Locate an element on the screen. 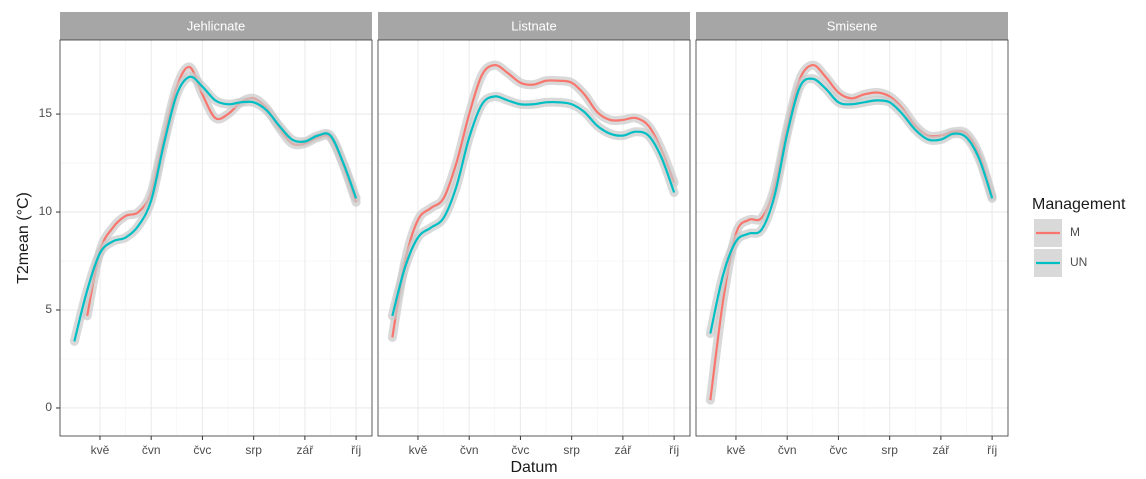 The width and height of the screenshot is (1146, 479). y-tick-label: 15 is located at coordinates (46, 113).